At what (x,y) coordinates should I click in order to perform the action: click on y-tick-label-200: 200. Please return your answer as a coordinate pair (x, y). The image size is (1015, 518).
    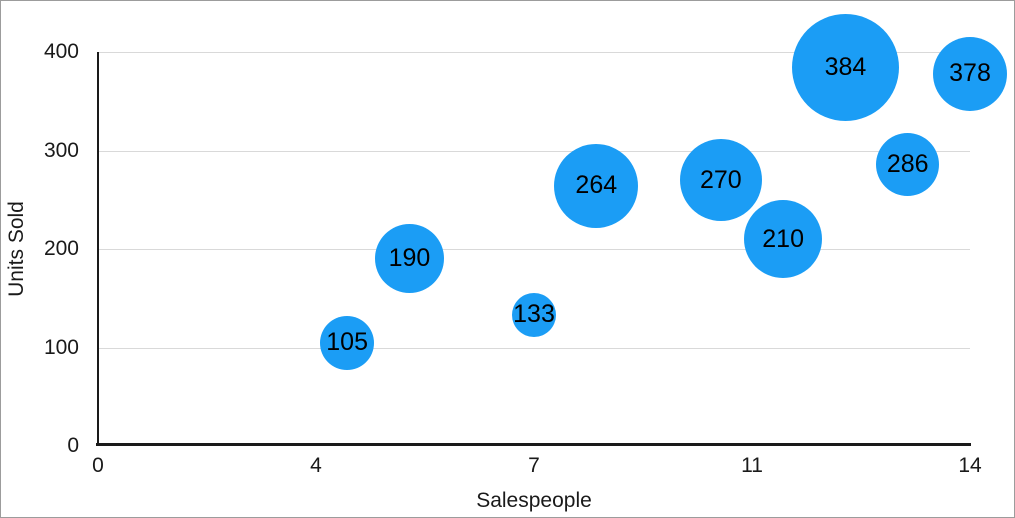
    Looking at the image, I should click on (61, 248).